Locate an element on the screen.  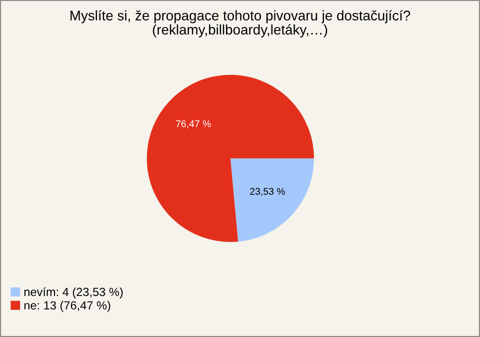
legend-label: ne: 13 (76,47 %) is located at coordinates (67, 306).